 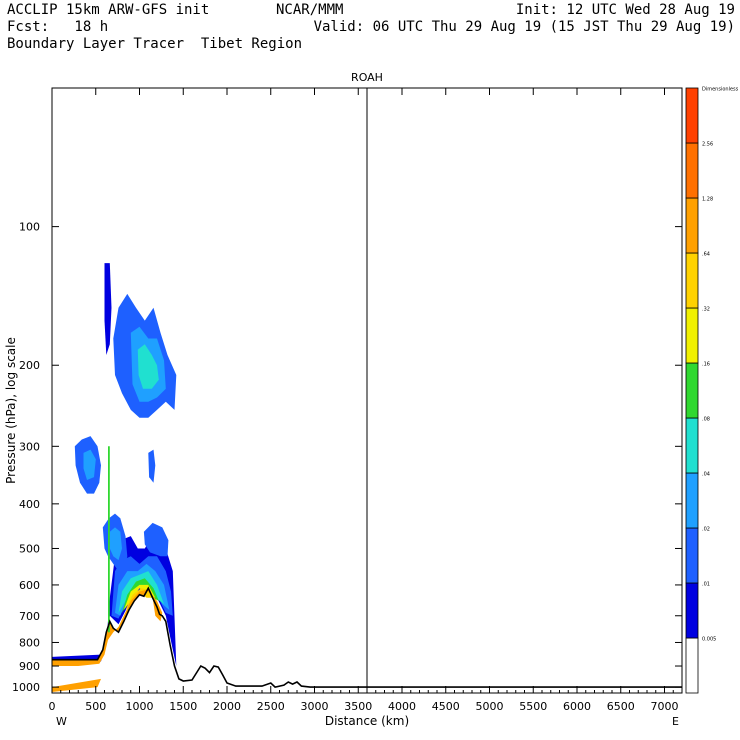 I want to click on y-tick-label: 600, so click(x=29, y=585).